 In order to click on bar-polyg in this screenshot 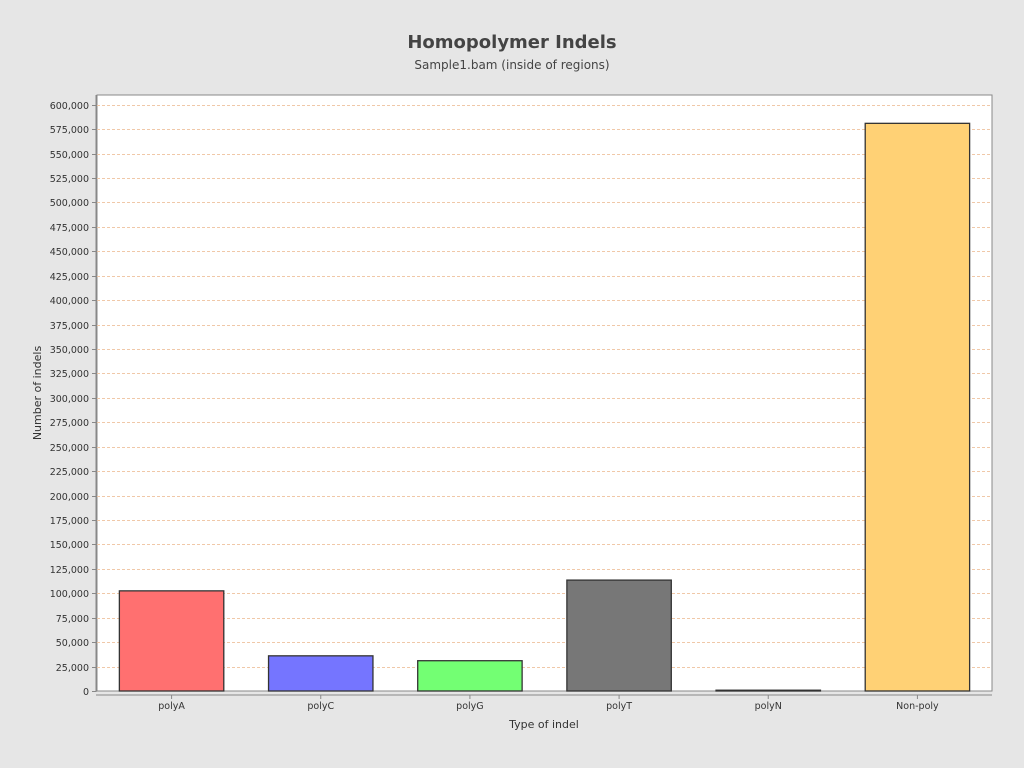, I will do `click(470, 676)`.